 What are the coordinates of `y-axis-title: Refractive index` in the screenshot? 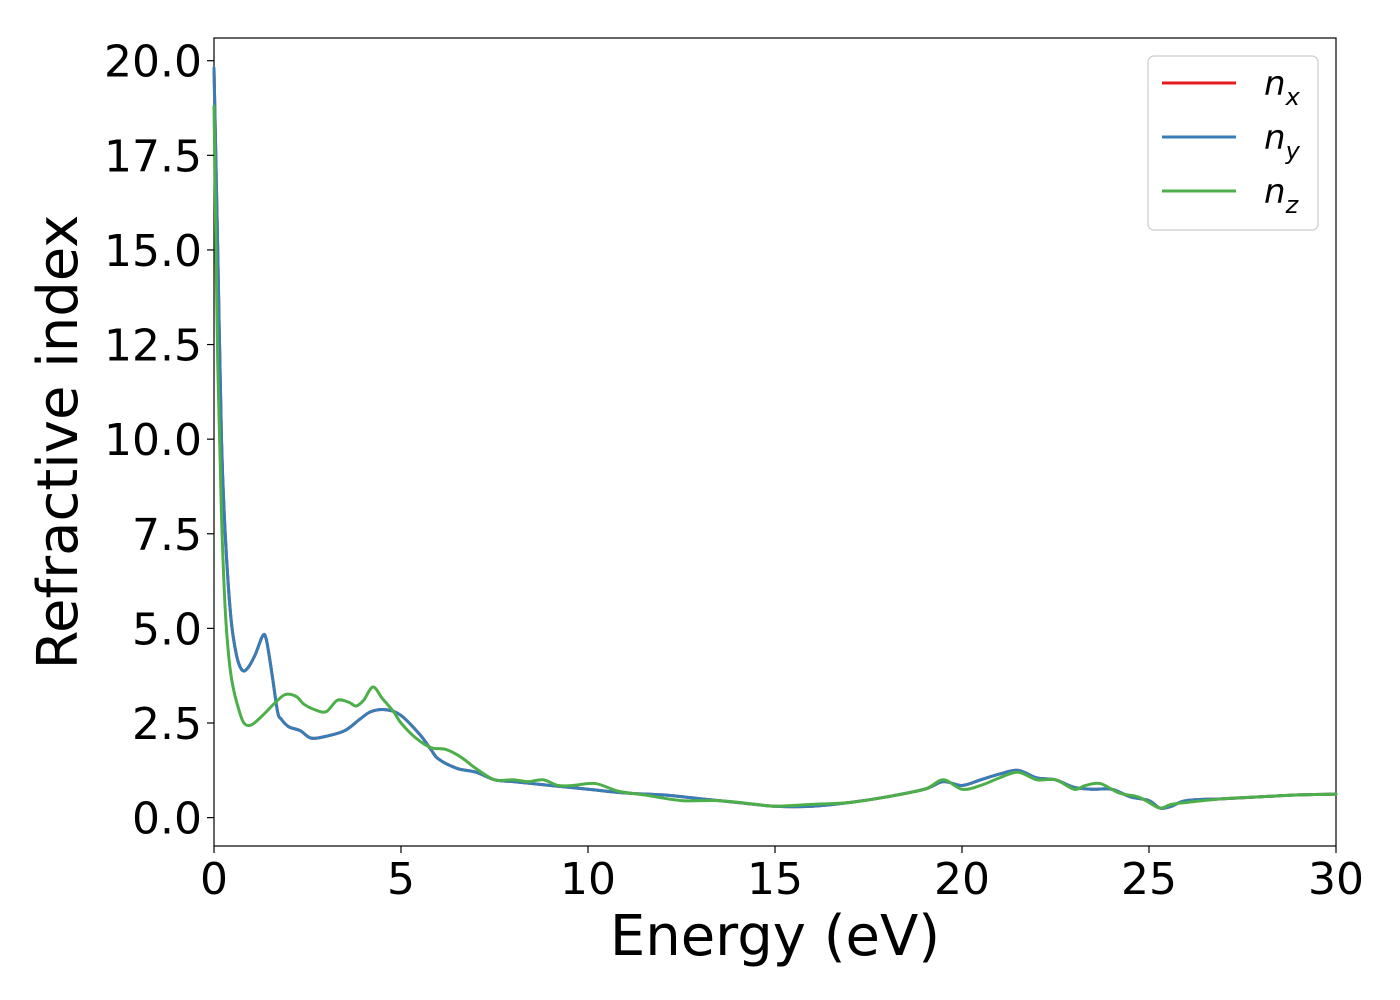 It's located at (58, 442).